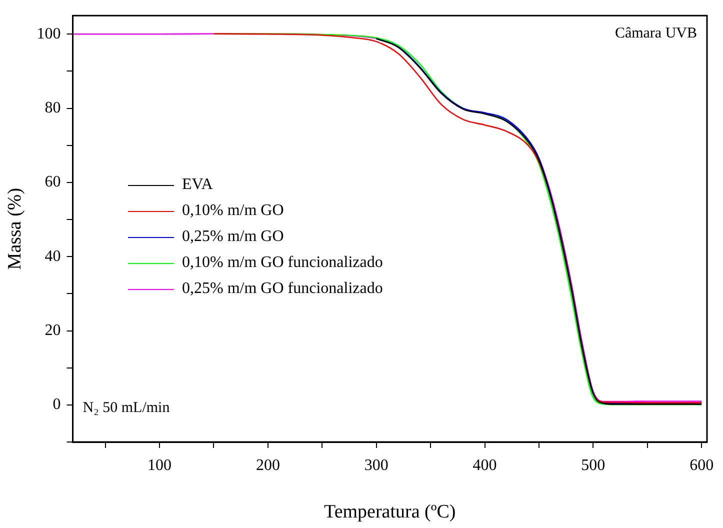 This screenshot has width=723, height=528. What do you see at coordinates (15, 229) in the screenshot?
I see `y-axis-title: Massa (%)` at bounding box center [15, 229].